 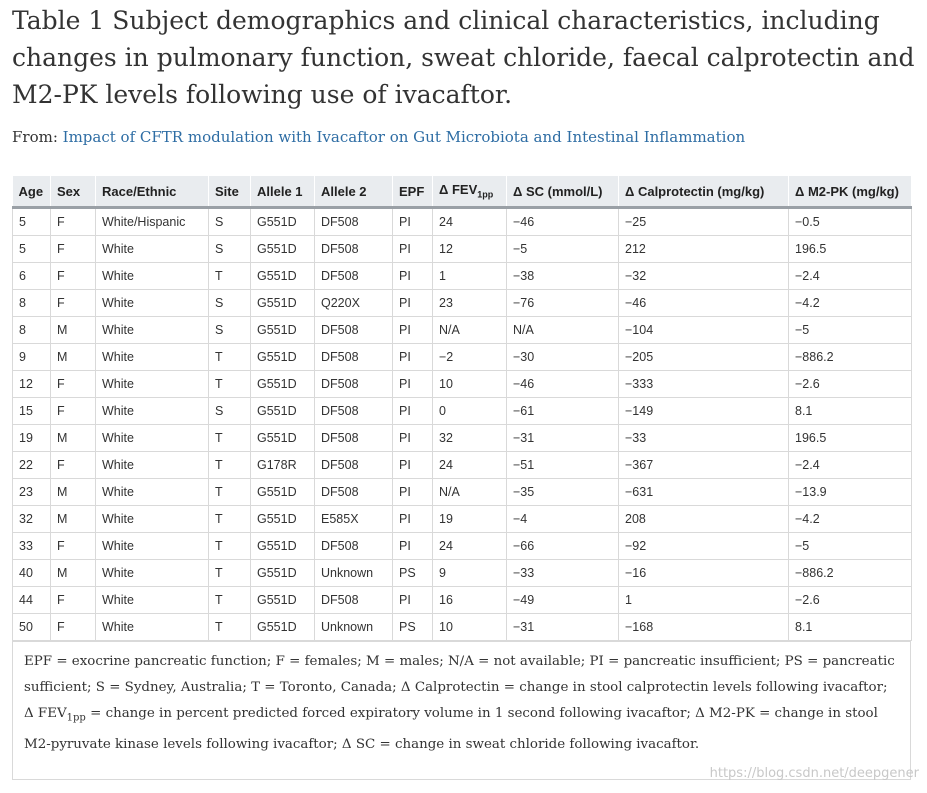 What do you see at coordinates (76, 718) in the screenshot?
I see `footnote-fev-subscript: 1pp` at bounding box center [76, 718].